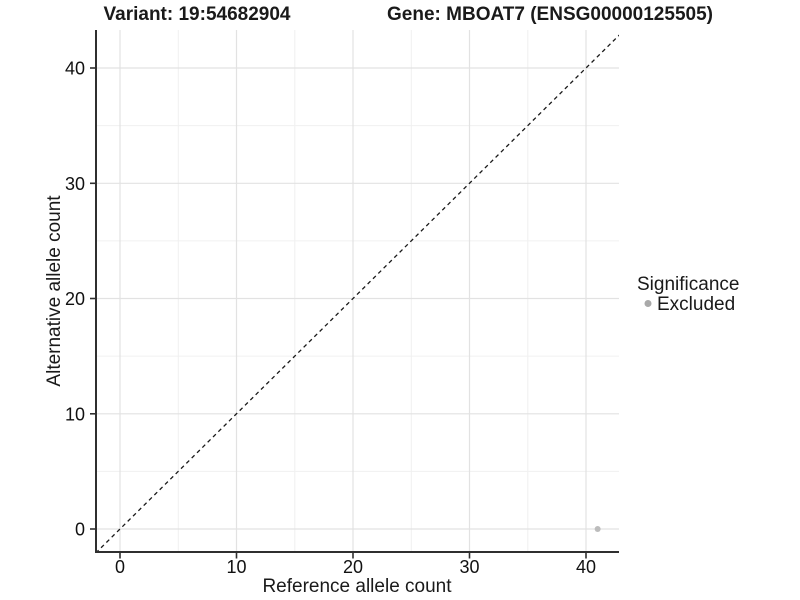 Image resolution: width=800 pixels, height=600 pixels. What do you see at coordinates (696, 304) in the screenshot?
I see `legend-entry-excluded: Excluded` at bounding box center [696, 304].